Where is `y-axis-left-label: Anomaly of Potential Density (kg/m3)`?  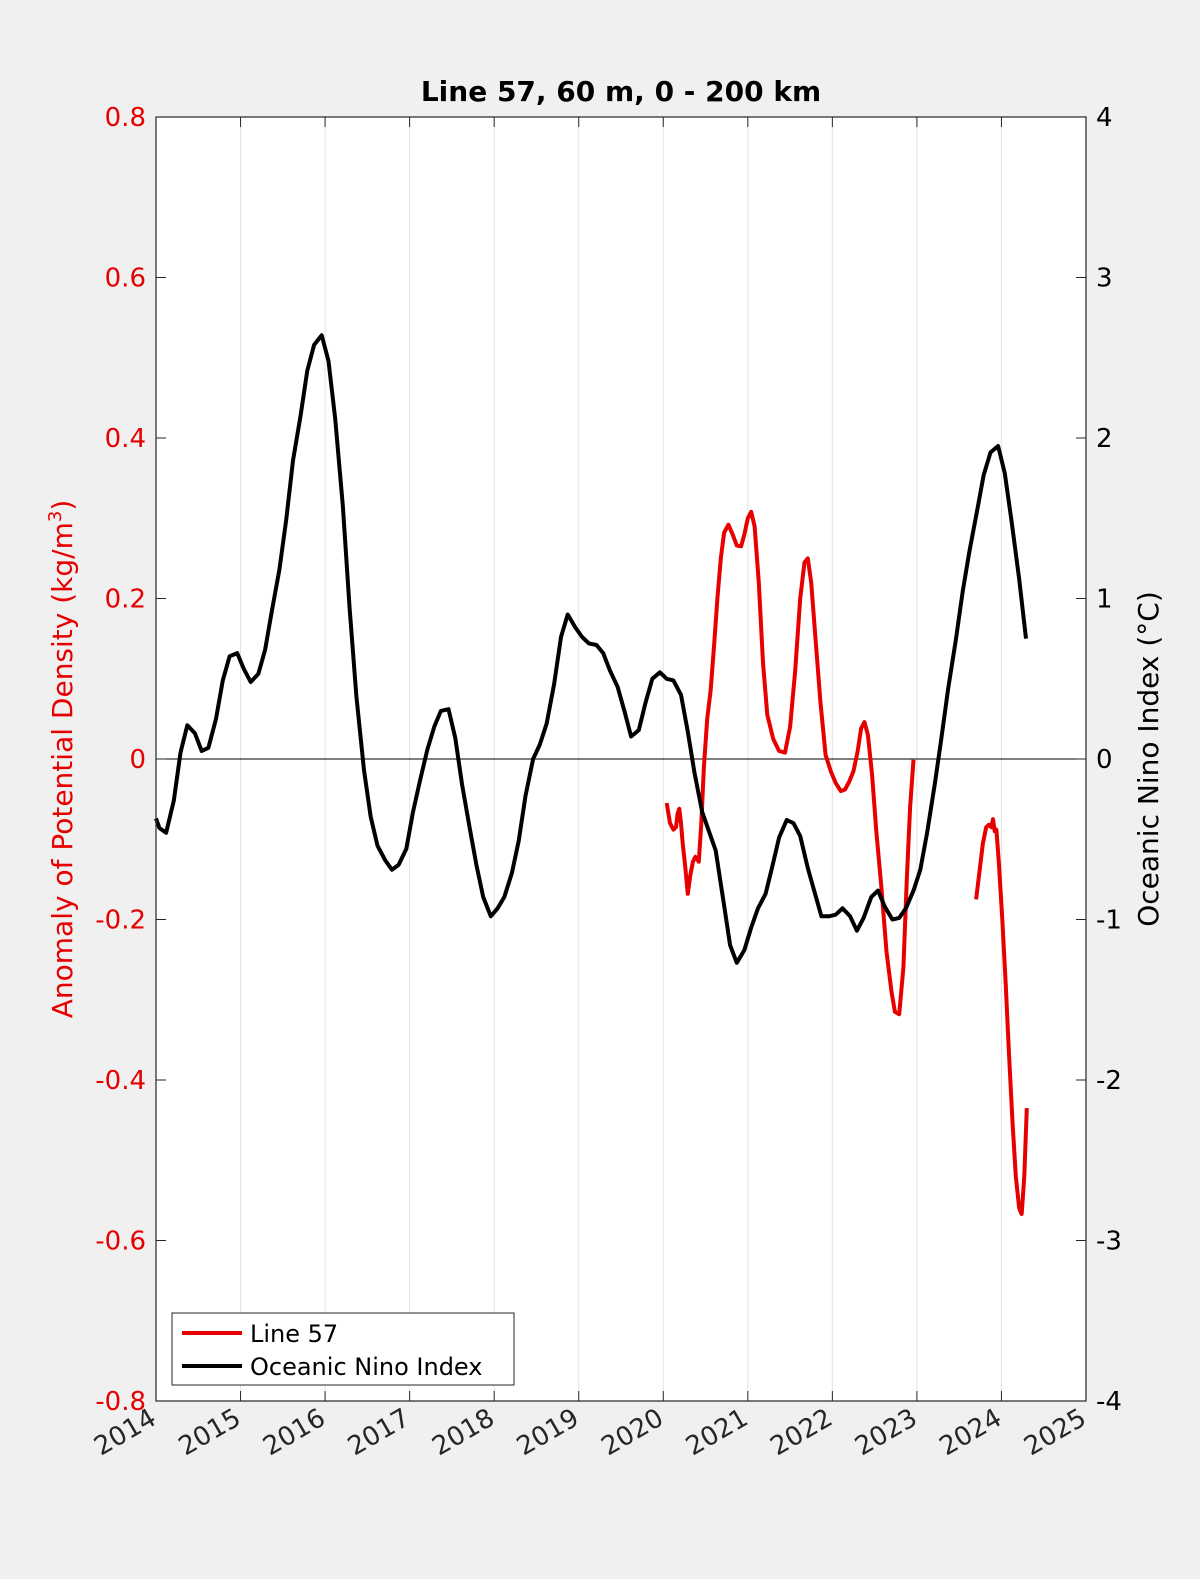
y-axis-left-label: Anomaly of Potential Density (kg/m3) is located at coordinates (62, 759).